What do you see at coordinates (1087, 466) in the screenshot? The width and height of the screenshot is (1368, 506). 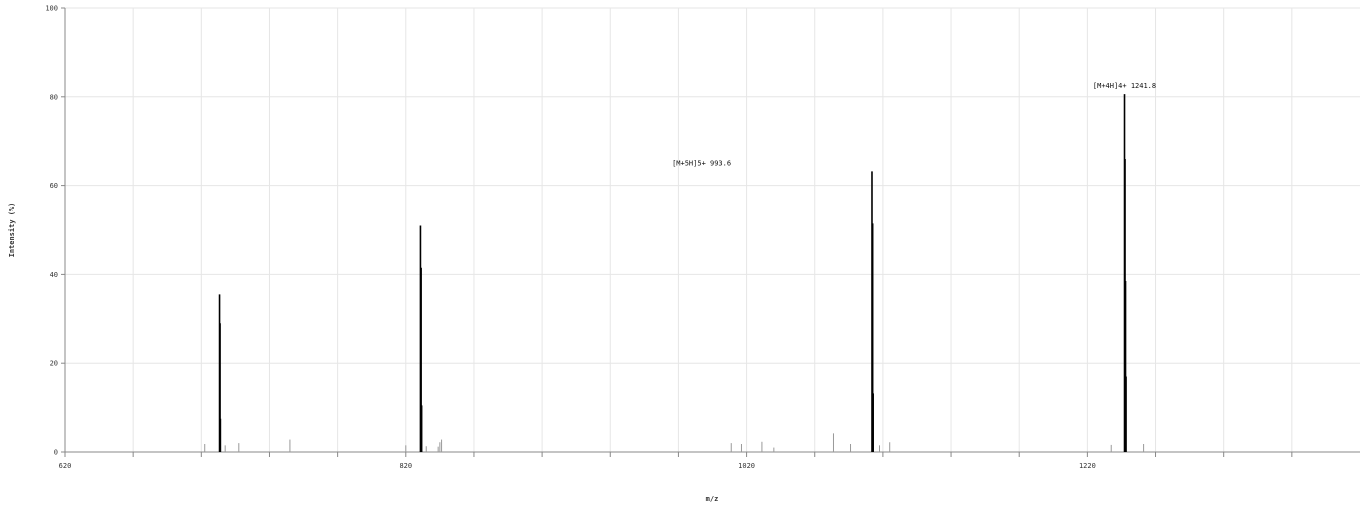 I see `x-tick-label: 1220` at bounding box center [1087, 466].